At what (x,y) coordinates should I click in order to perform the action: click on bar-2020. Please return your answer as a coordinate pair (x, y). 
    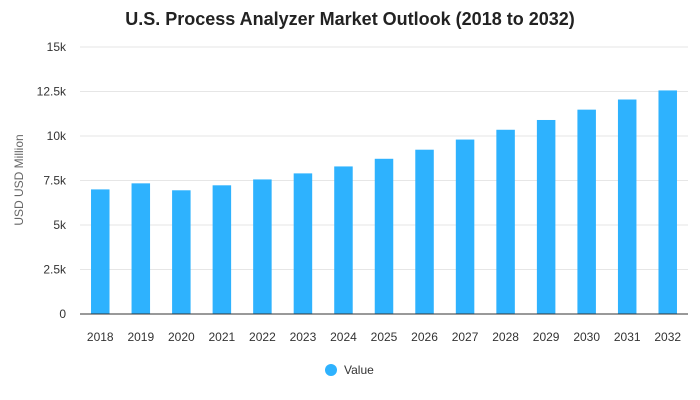
    Looking at the image, I should click on (181, 252).